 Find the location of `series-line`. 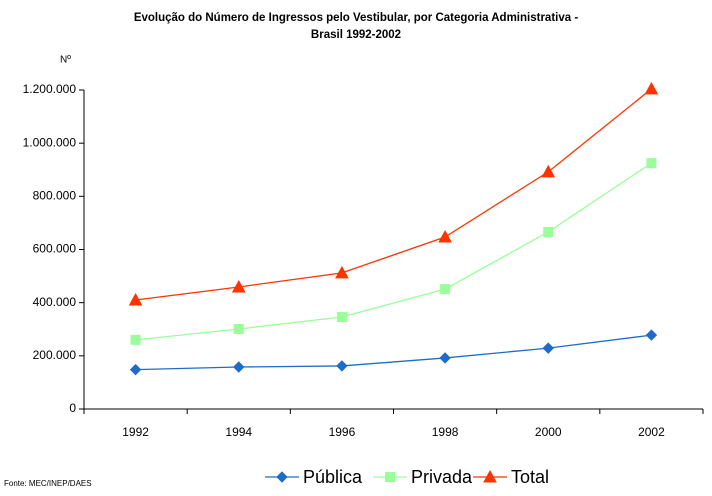

series-line is located at coordinates (393, 352).